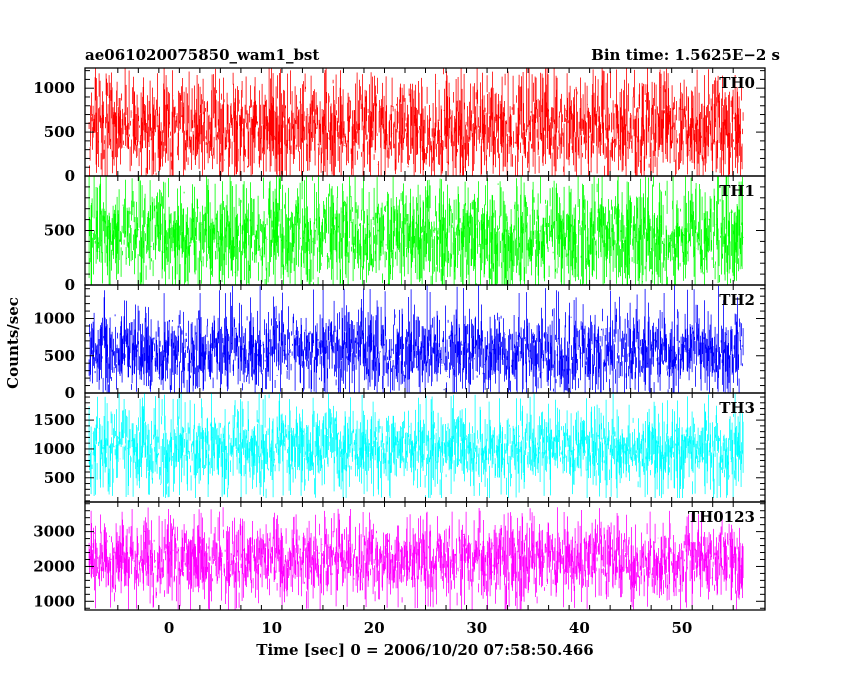 Image resolution: width=850 pixels, height=680 pixels. What do you see at coordinates (737, 408) in the screenshot?
I see `series-label-th3: TH3` at bounding box center [737, 408].